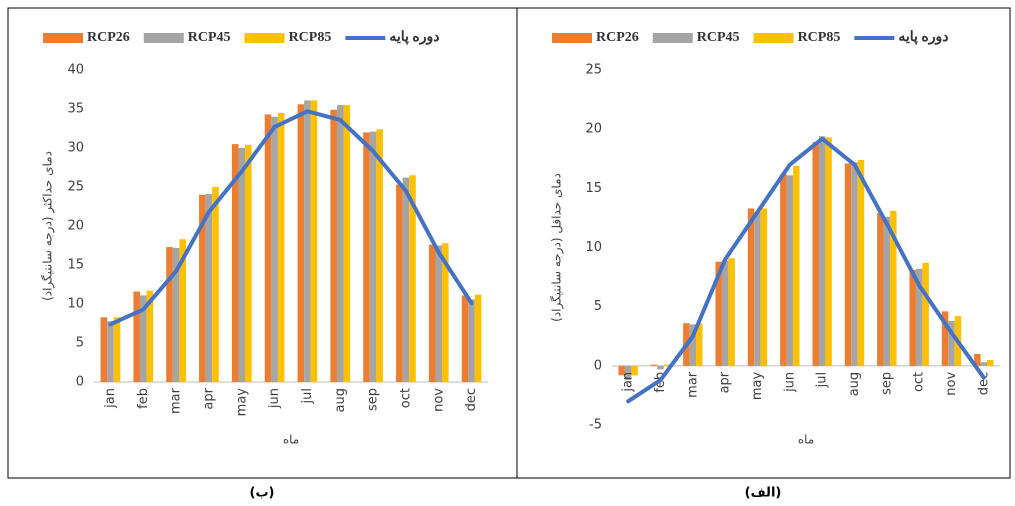 The image size is (1015, 506). Describe the element at coordinates (854, 384) in the screenshot. I see `x-tick-label: aug` at that location.